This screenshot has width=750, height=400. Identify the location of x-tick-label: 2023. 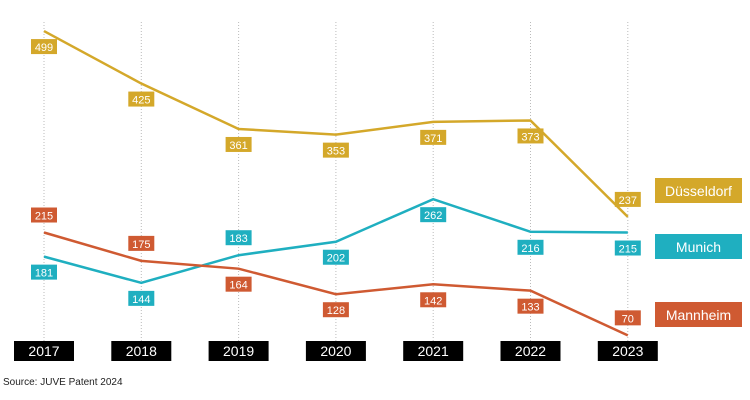
(627, 351).